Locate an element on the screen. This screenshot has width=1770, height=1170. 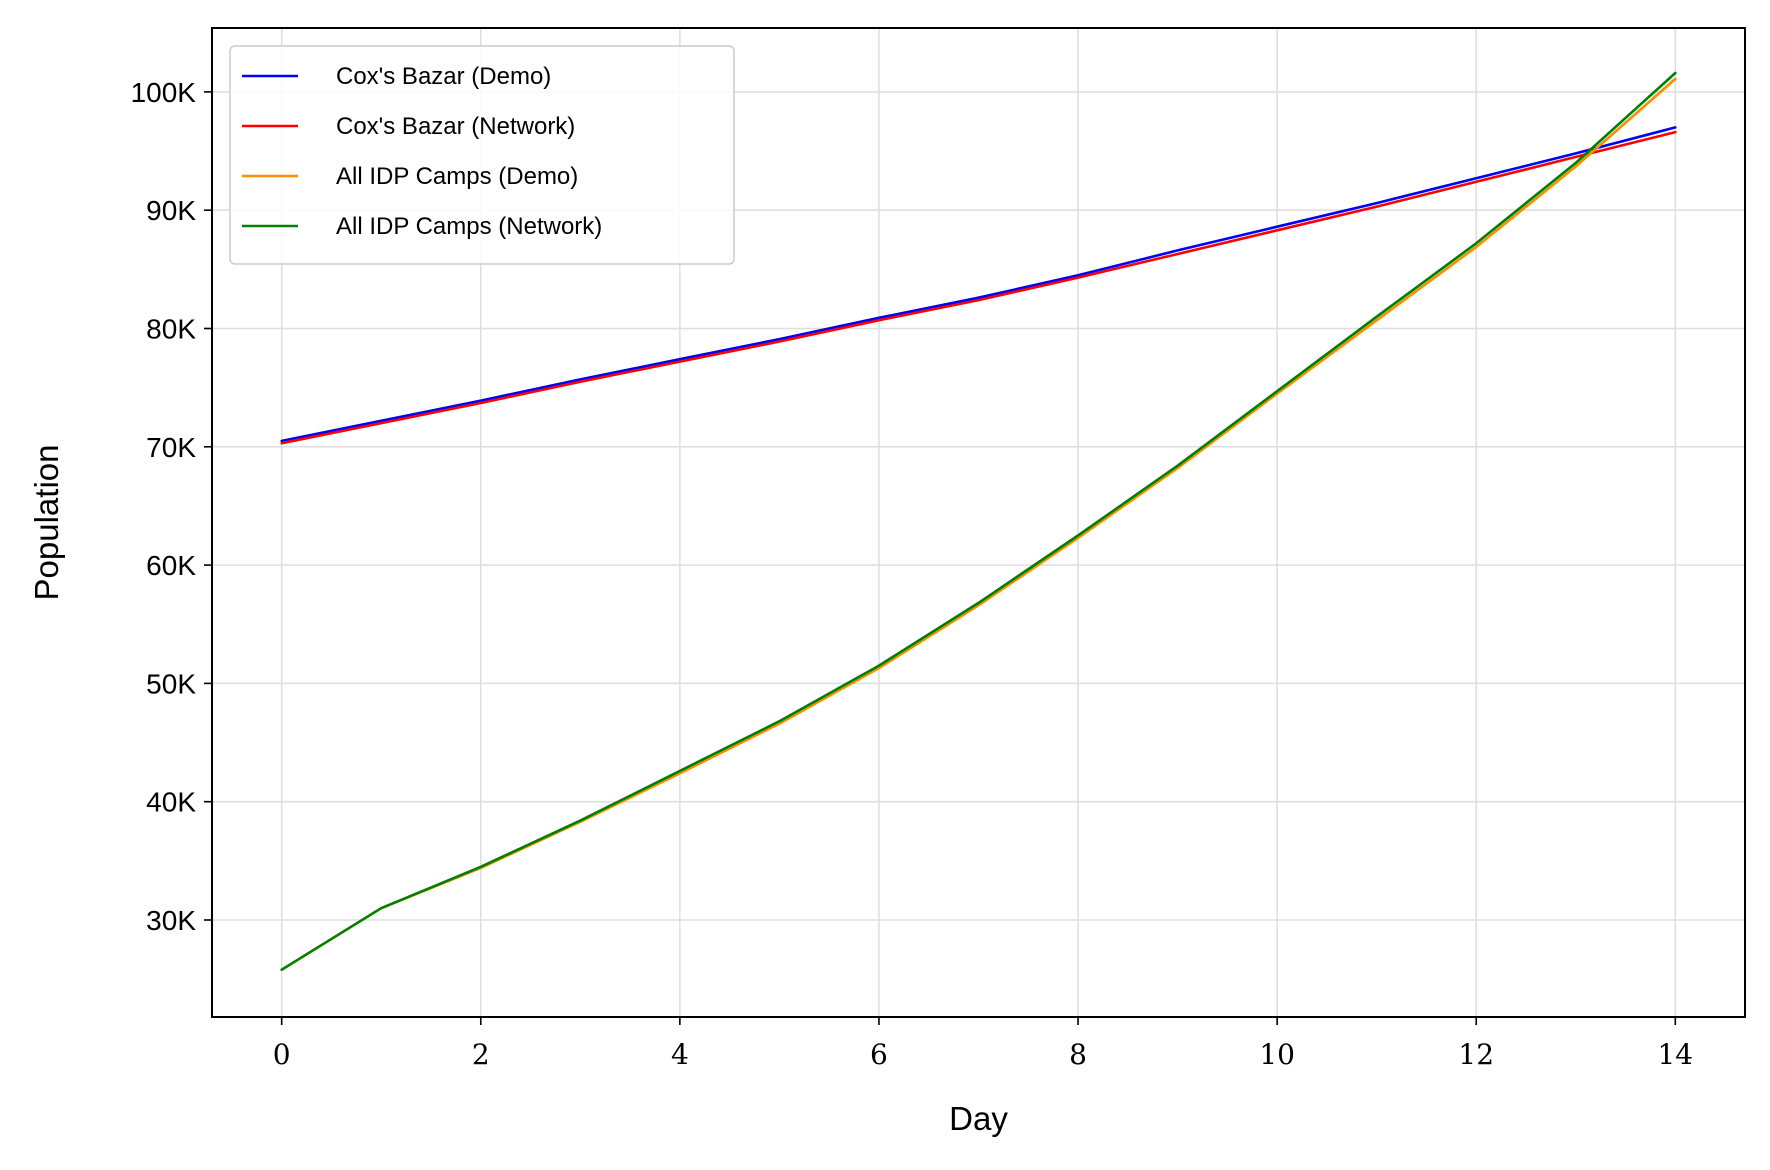
y-tick-label: 60K is located at coordinates (171, 565).